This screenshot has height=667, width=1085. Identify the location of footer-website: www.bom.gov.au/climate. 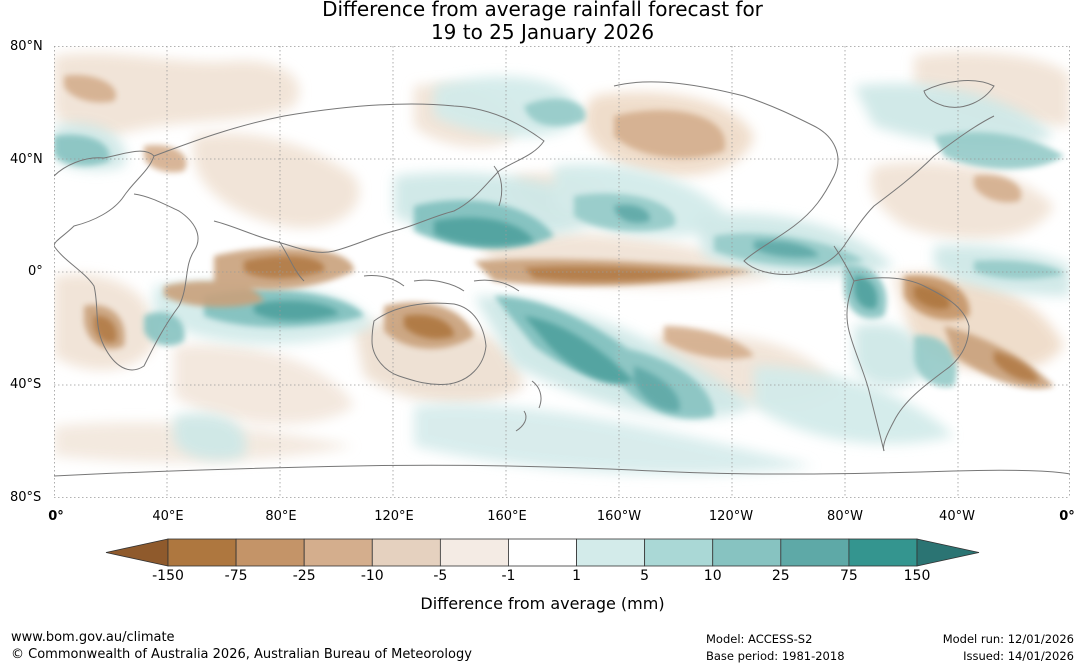
(93, 637).